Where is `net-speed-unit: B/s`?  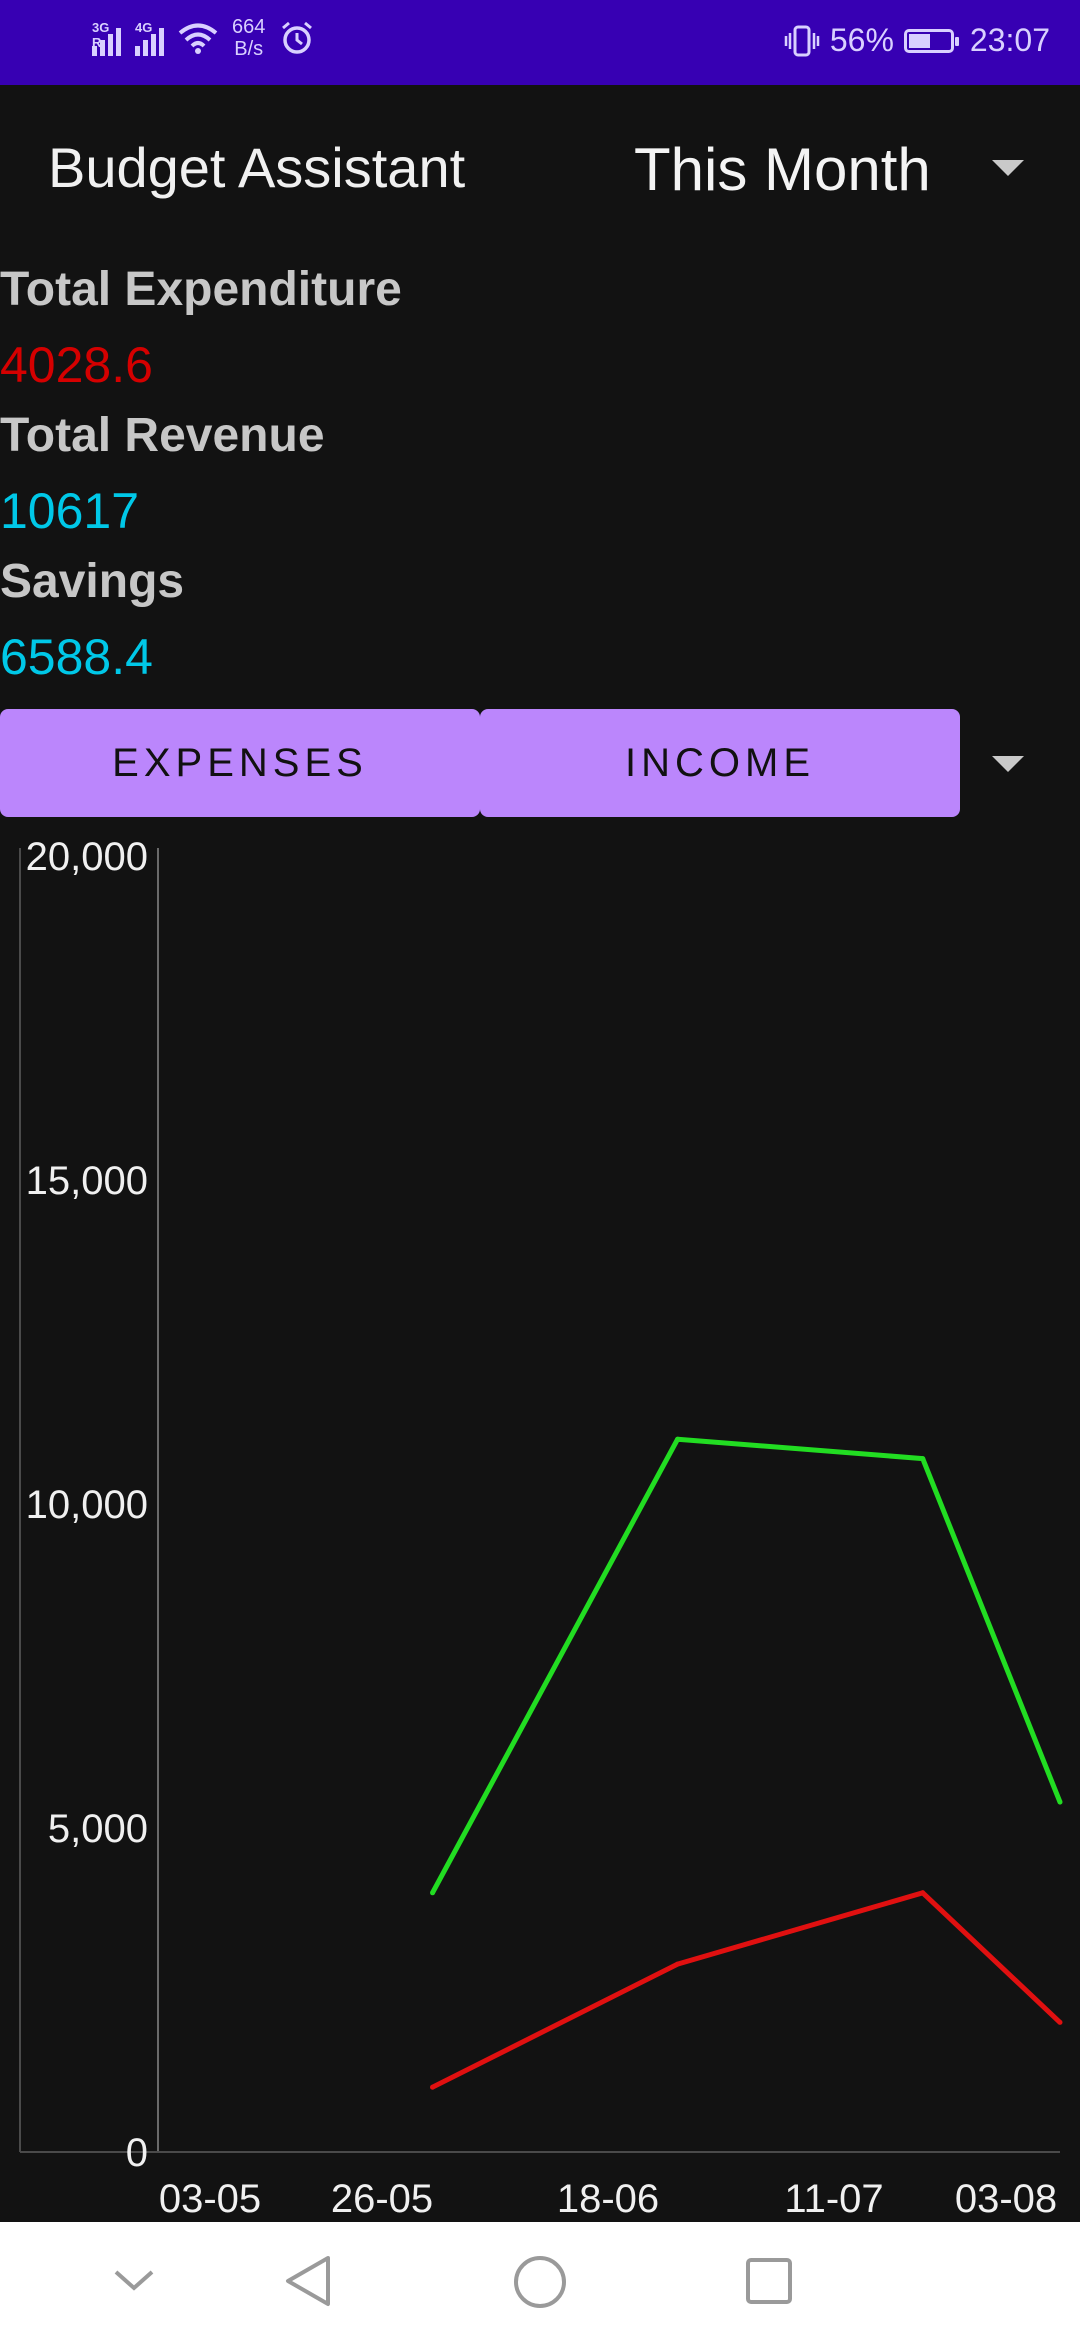 net-speed-unit: B/s is located at coordinates (249, 49).